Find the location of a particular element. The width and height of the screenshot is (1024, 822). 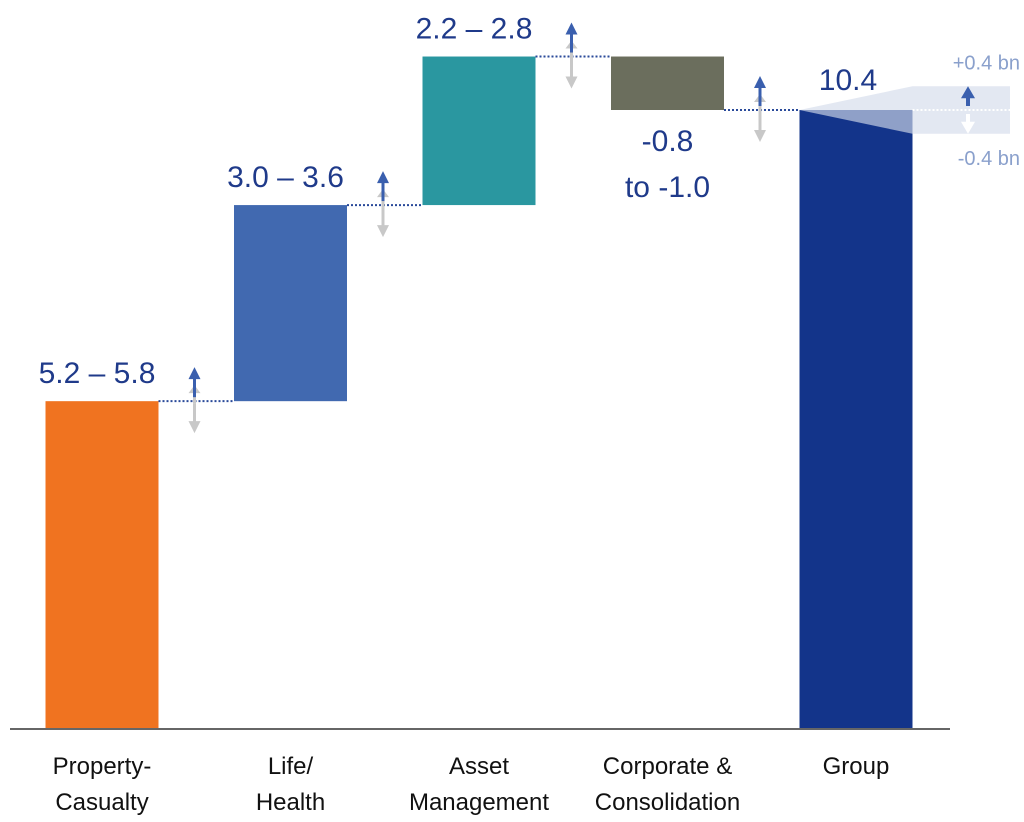

x-tick-label-line: Health is located at coordinates (290, 802).